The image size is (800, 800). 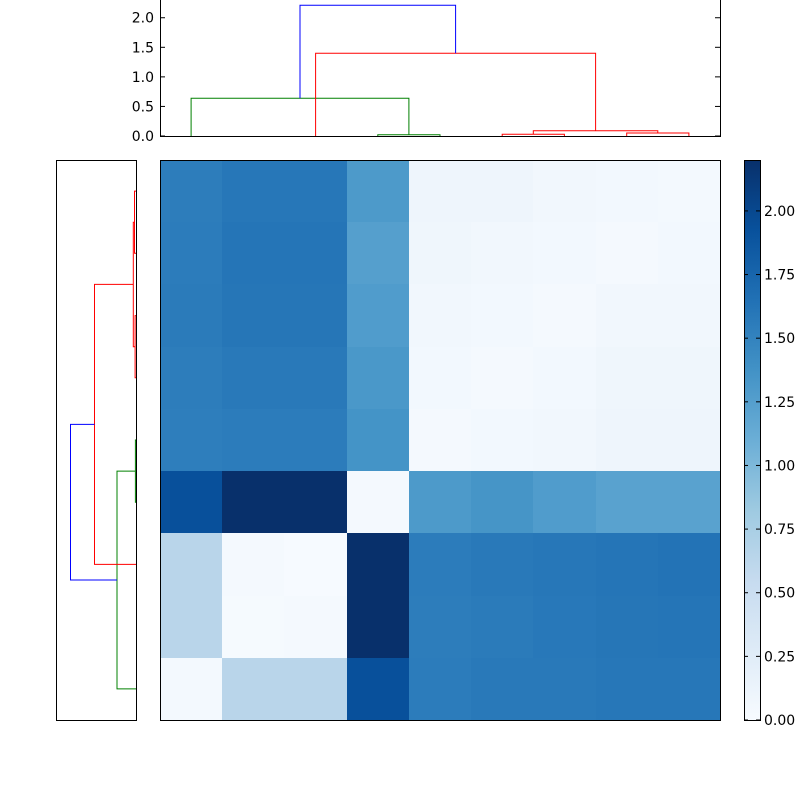 I want to click on top-dendrogram-frame, so click(x=440, y=68).